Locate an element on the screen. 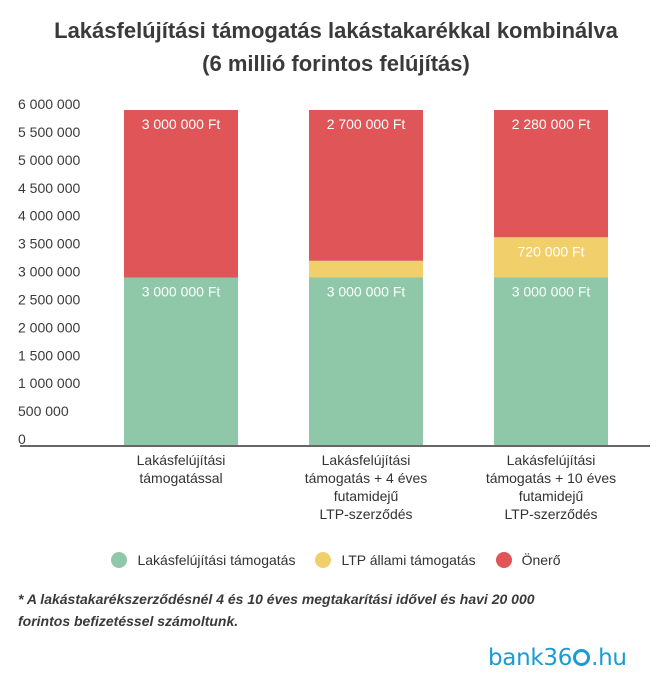 The image size is (672, 689). legend-item-ltp: LTP állami támogatás is located at coordinates (395, 560).